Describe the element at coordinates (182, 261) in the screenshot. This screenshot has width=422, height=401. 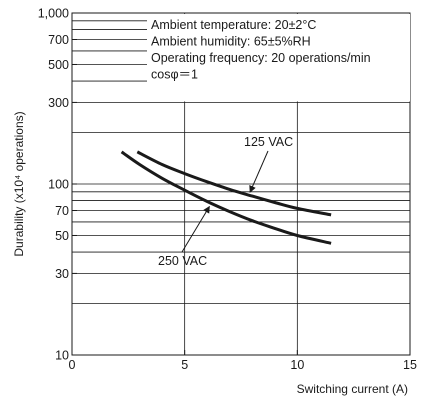
I see `series-label-250-vac: 250 VAC` at that location.